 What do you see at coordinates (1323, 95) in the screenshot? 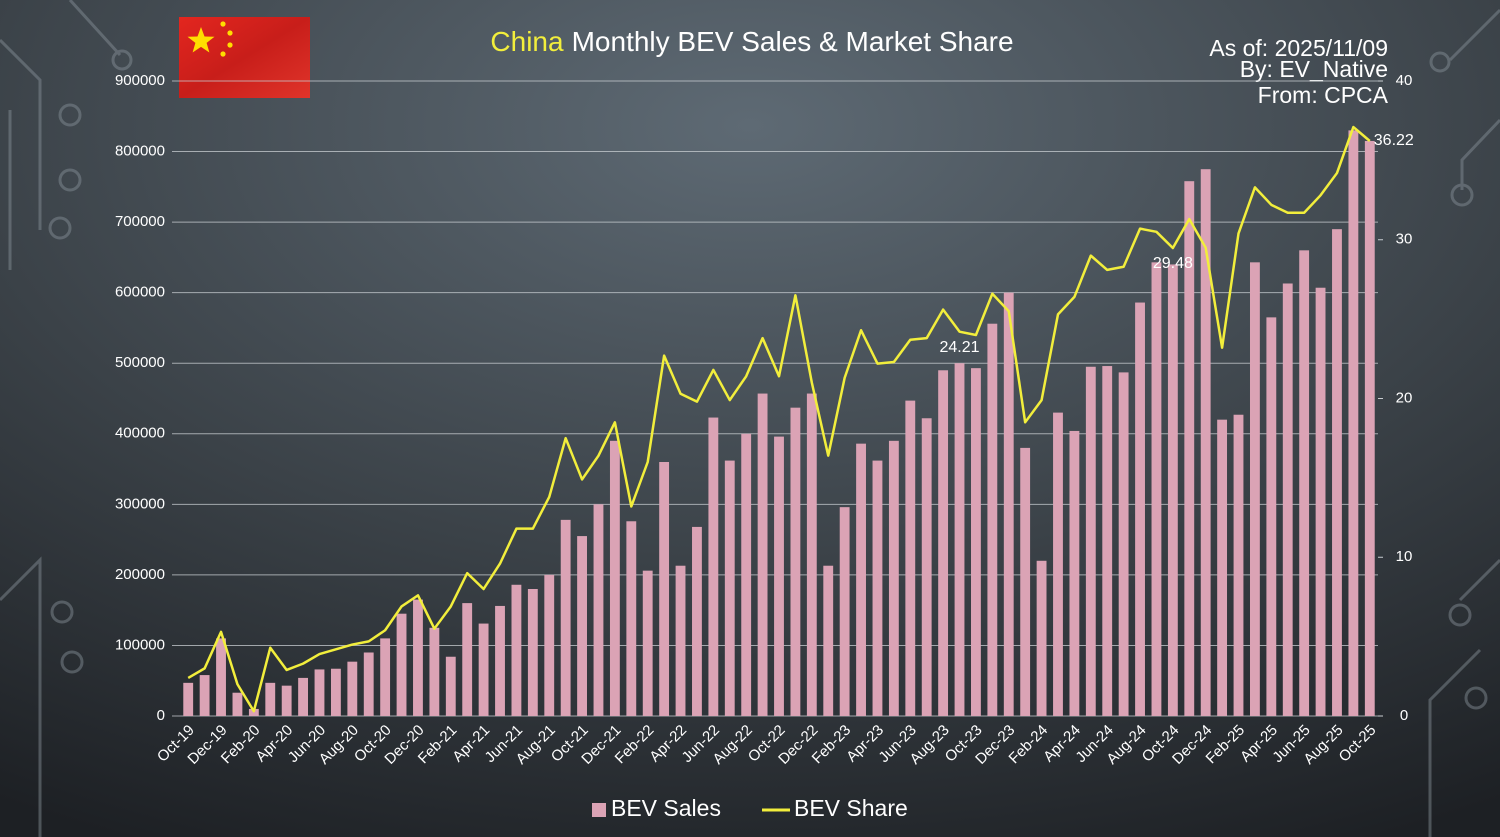
I see `annotation: From: CPCA` at bounding box center [1323, 95].